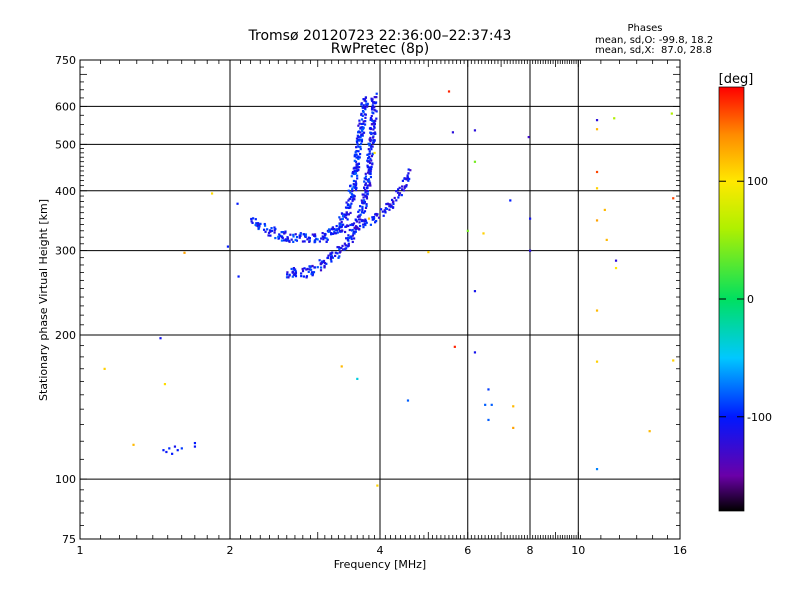  I want to click on x-tick-label: 1, so click(80, 550).